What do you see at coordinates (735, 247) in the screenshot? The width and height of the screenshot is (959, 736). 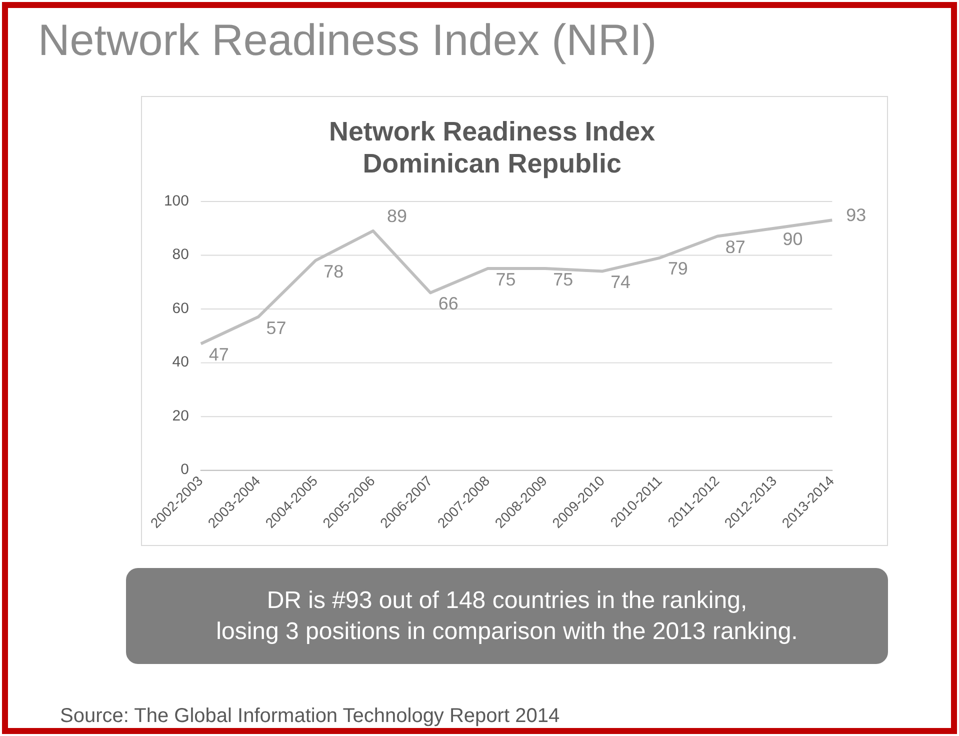 I see `data-label: 87` at bounding box center [735, 247].